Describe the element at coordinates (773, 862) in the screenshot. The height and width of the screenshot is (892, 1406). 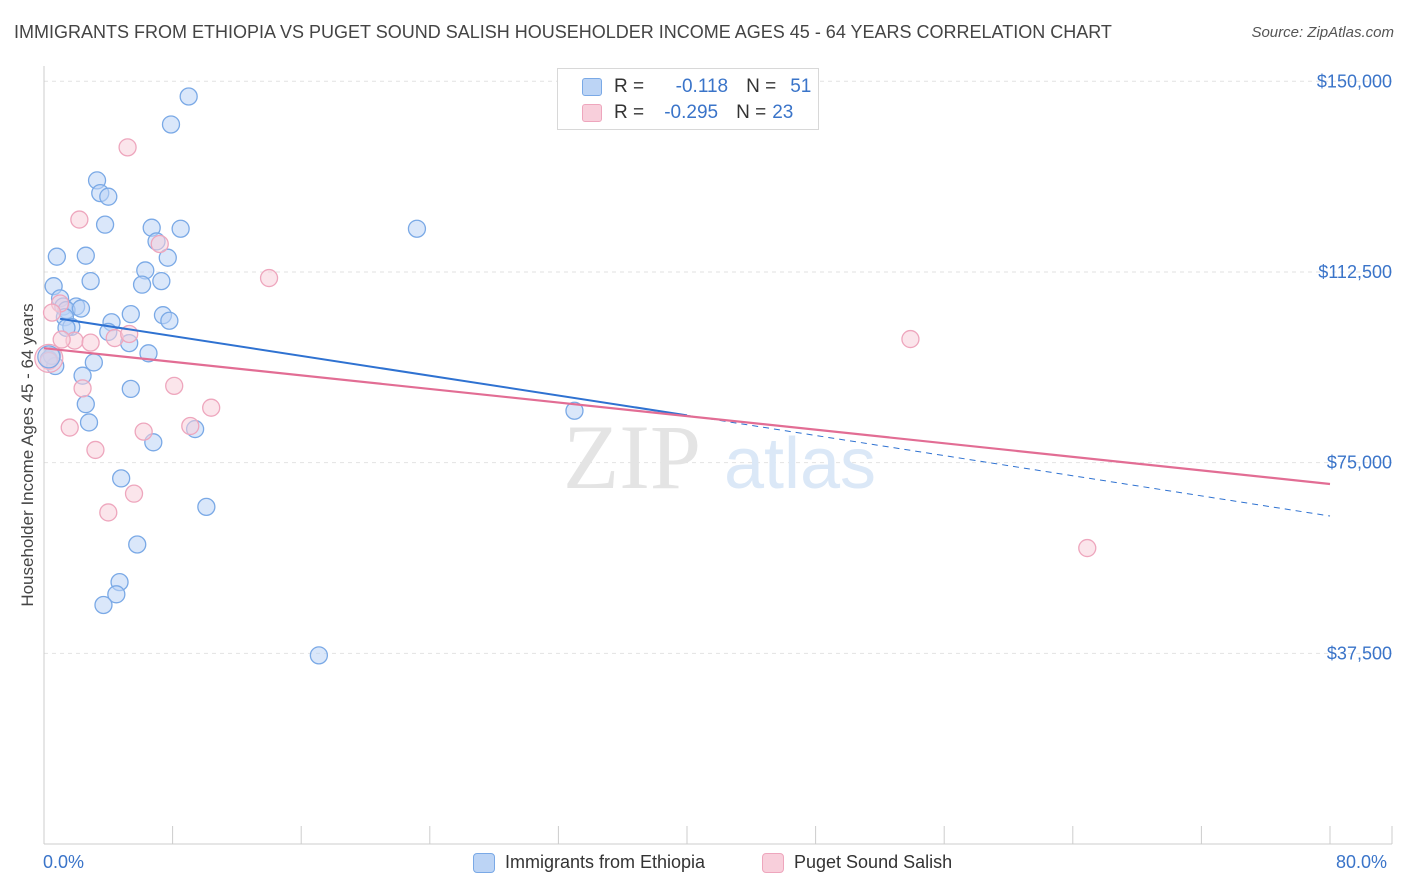
I see `series-legend-swatch-salish` at that location.